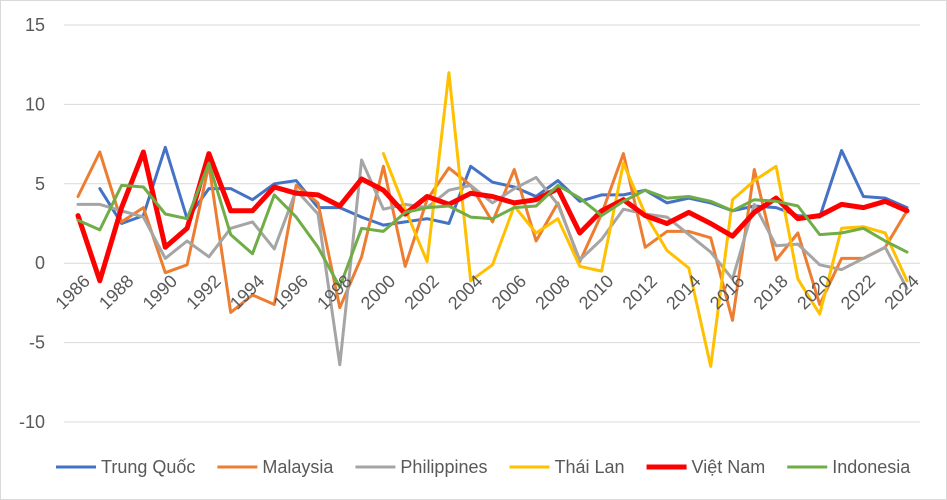  Describe the element at coordinates (509, 292) in the screenshot. I see `x-tick-label: 2006` at that location.